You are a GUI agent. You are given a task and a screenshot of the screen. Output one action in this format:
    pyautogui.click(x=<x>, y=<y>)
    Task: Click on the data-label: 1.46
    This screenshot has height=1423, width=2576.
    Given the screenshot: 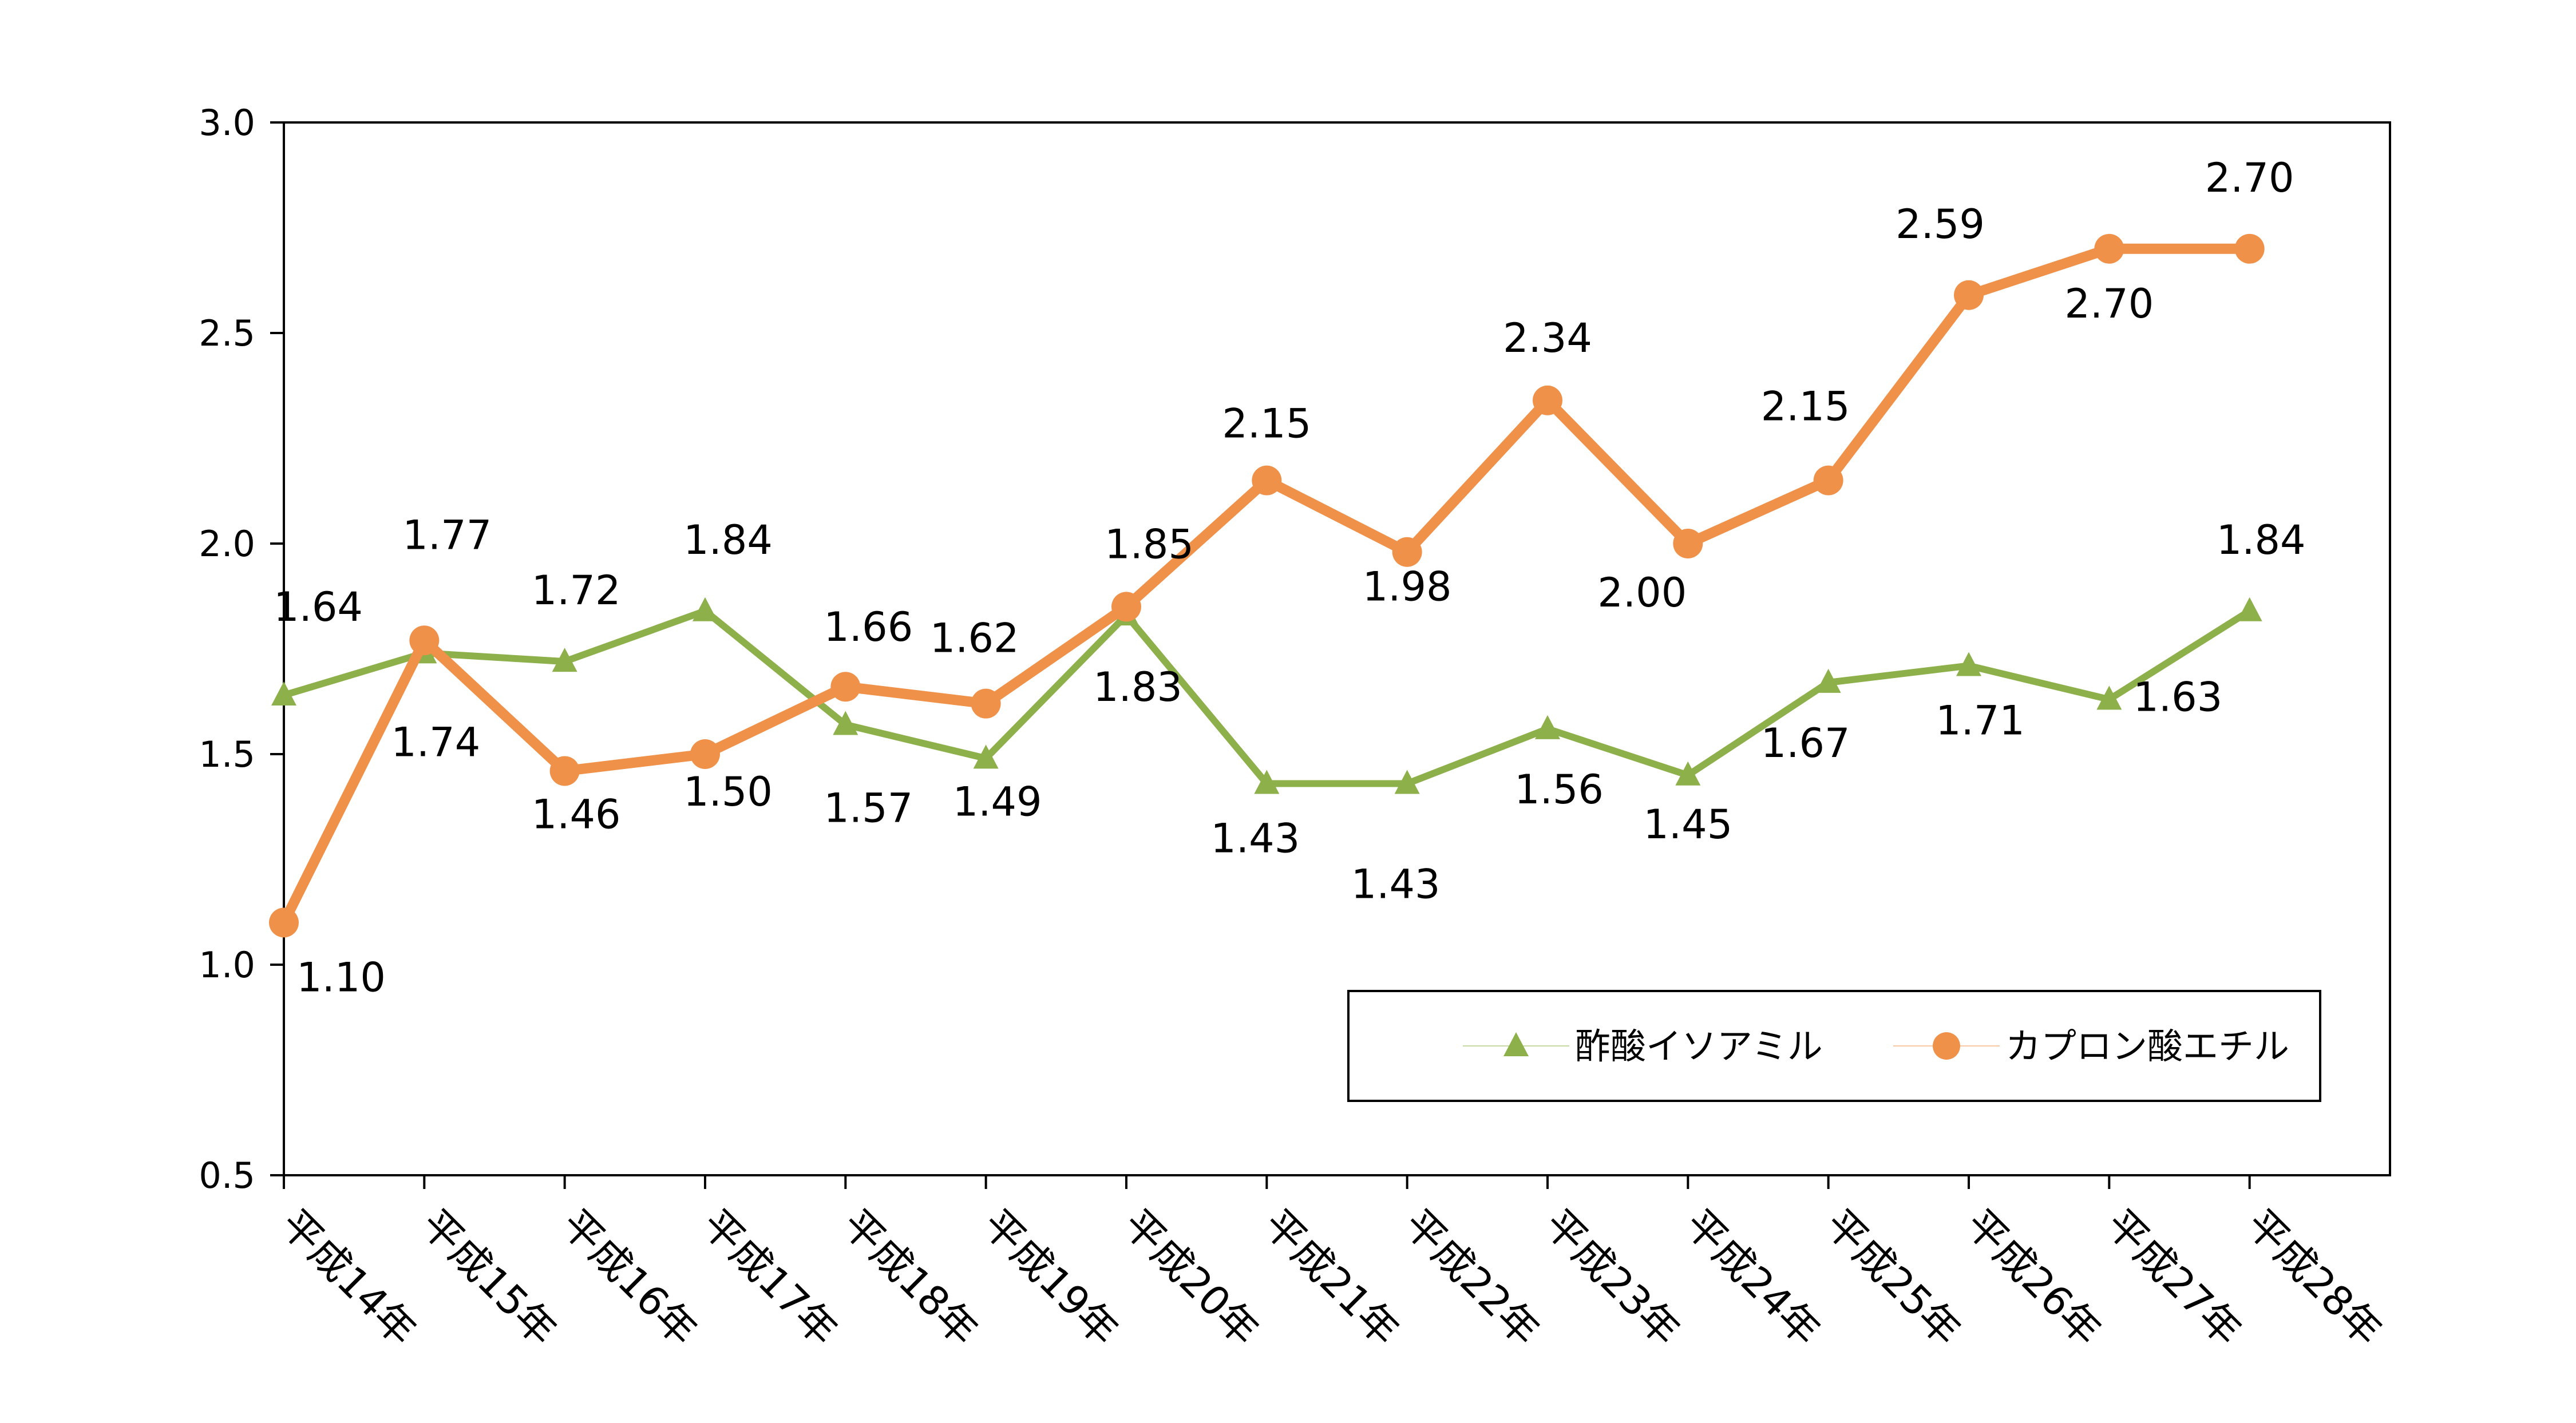 What is the action you would take?
    pyautogui.click(x=576, y=814)
    